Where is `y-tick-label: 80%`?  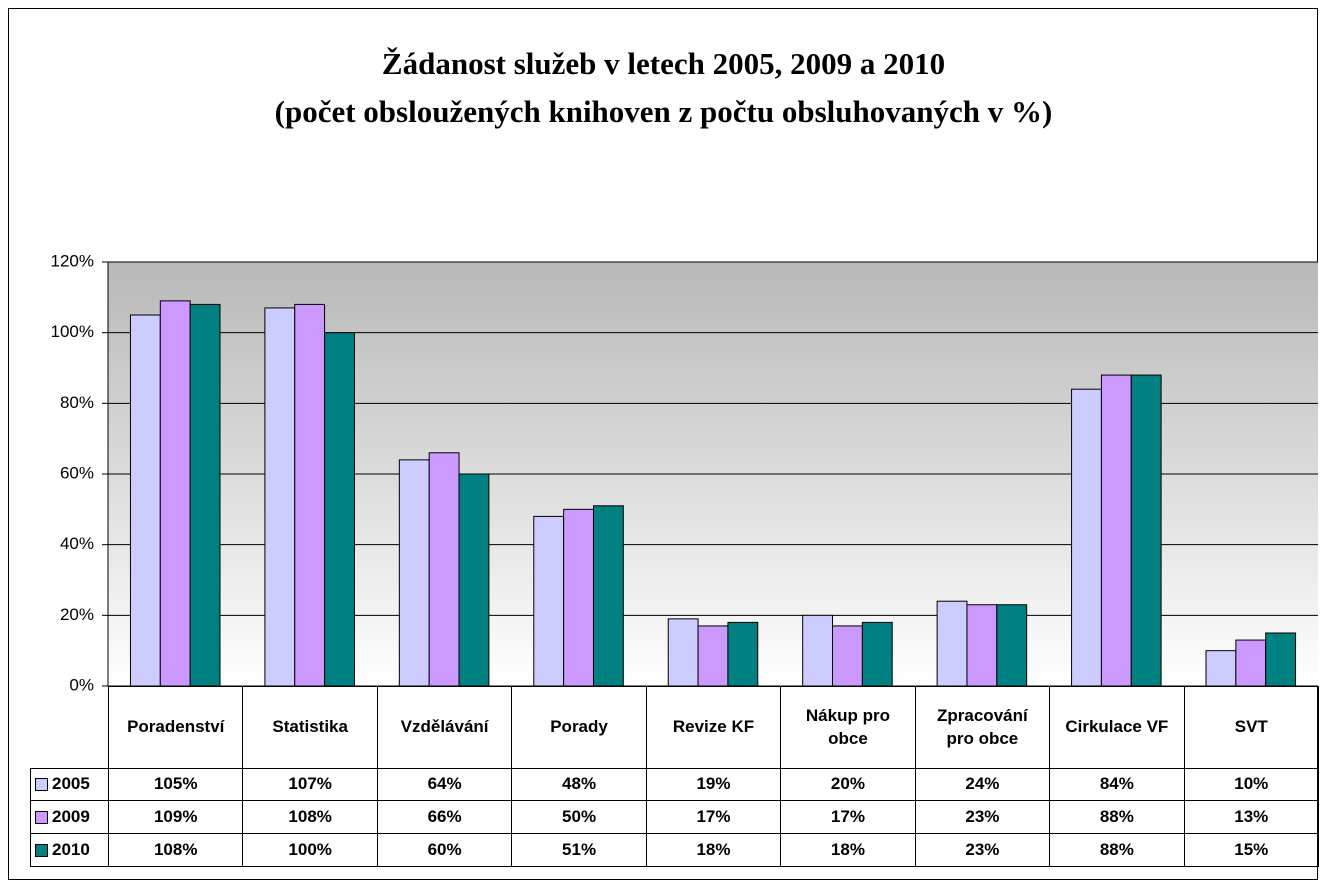
y-tick-label: 80% is located at coordinates (77, 402).